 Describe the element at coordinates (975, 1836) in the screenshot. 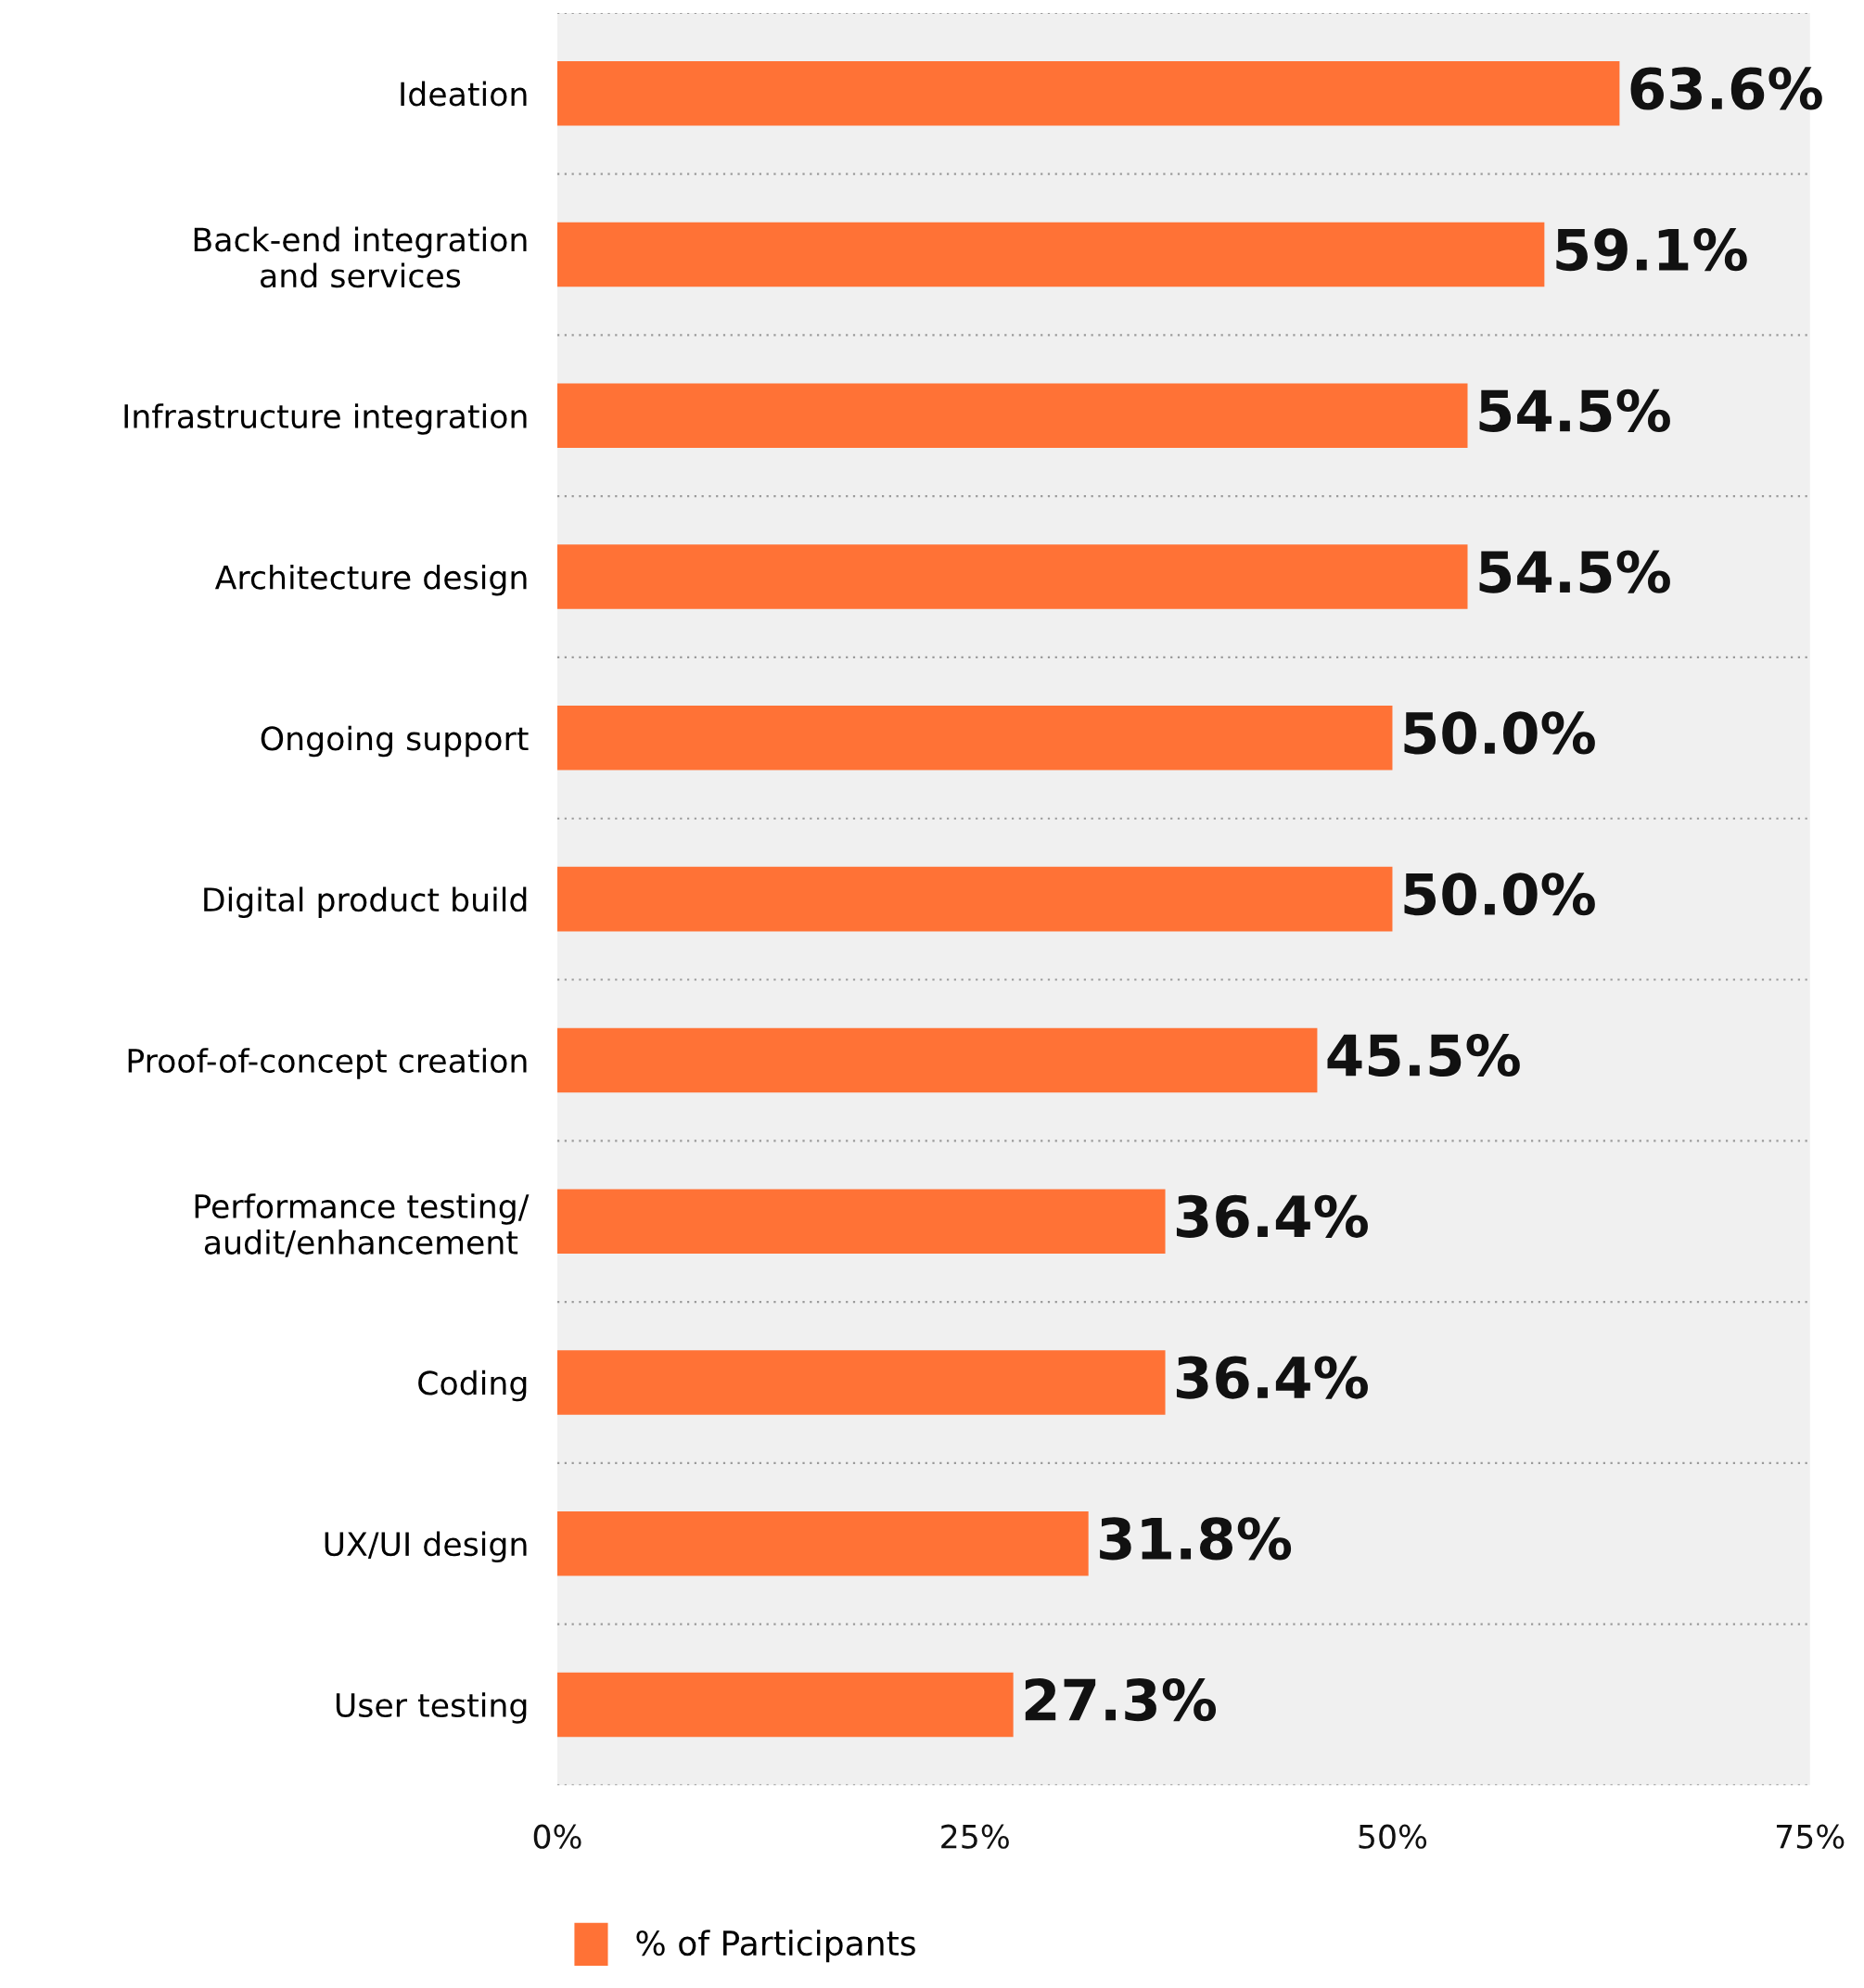

I see `x-tick-label: 25%` at that location.